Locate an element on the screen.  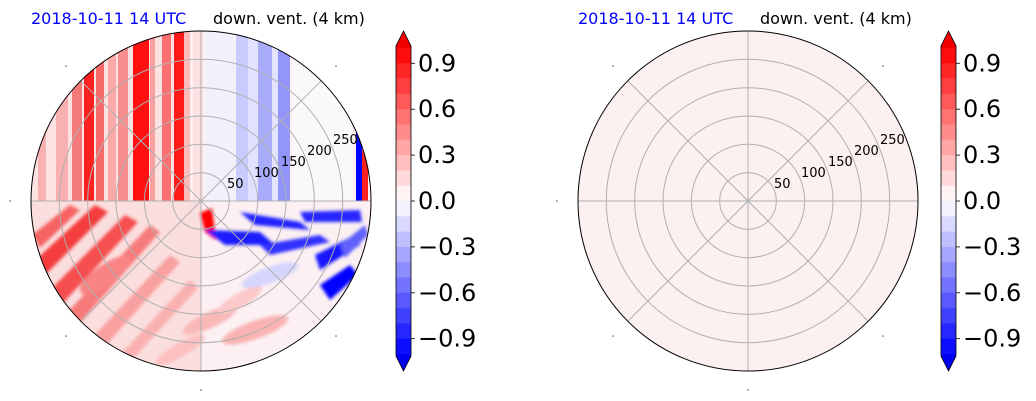
right-colorbar-cells is located at coordinates (948, 201).